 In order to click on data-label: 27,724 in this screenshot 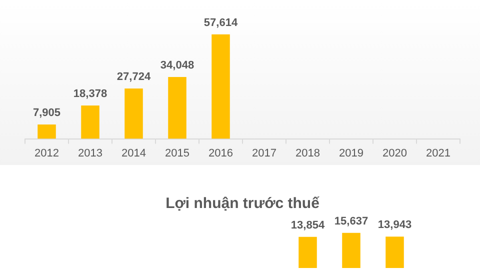, I will do `click(134, 77)`.